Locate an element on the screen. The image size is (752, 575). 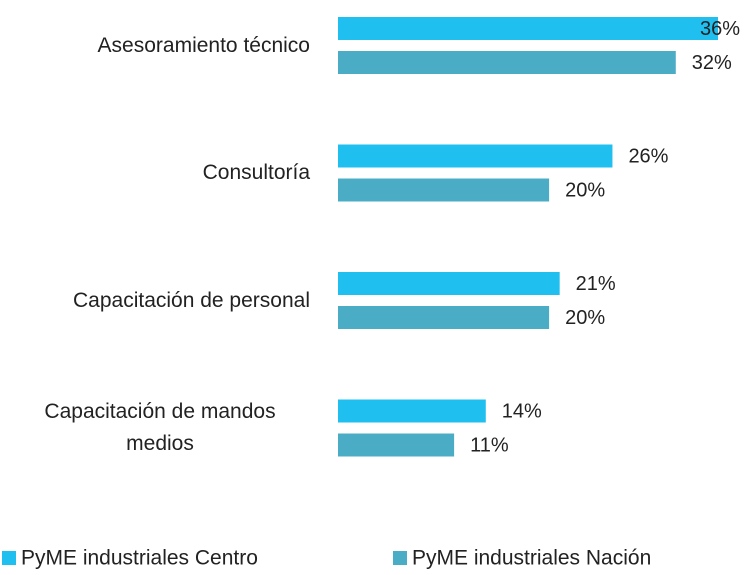
category-label: Capacitación de personal is located at coordinates (155, 300).